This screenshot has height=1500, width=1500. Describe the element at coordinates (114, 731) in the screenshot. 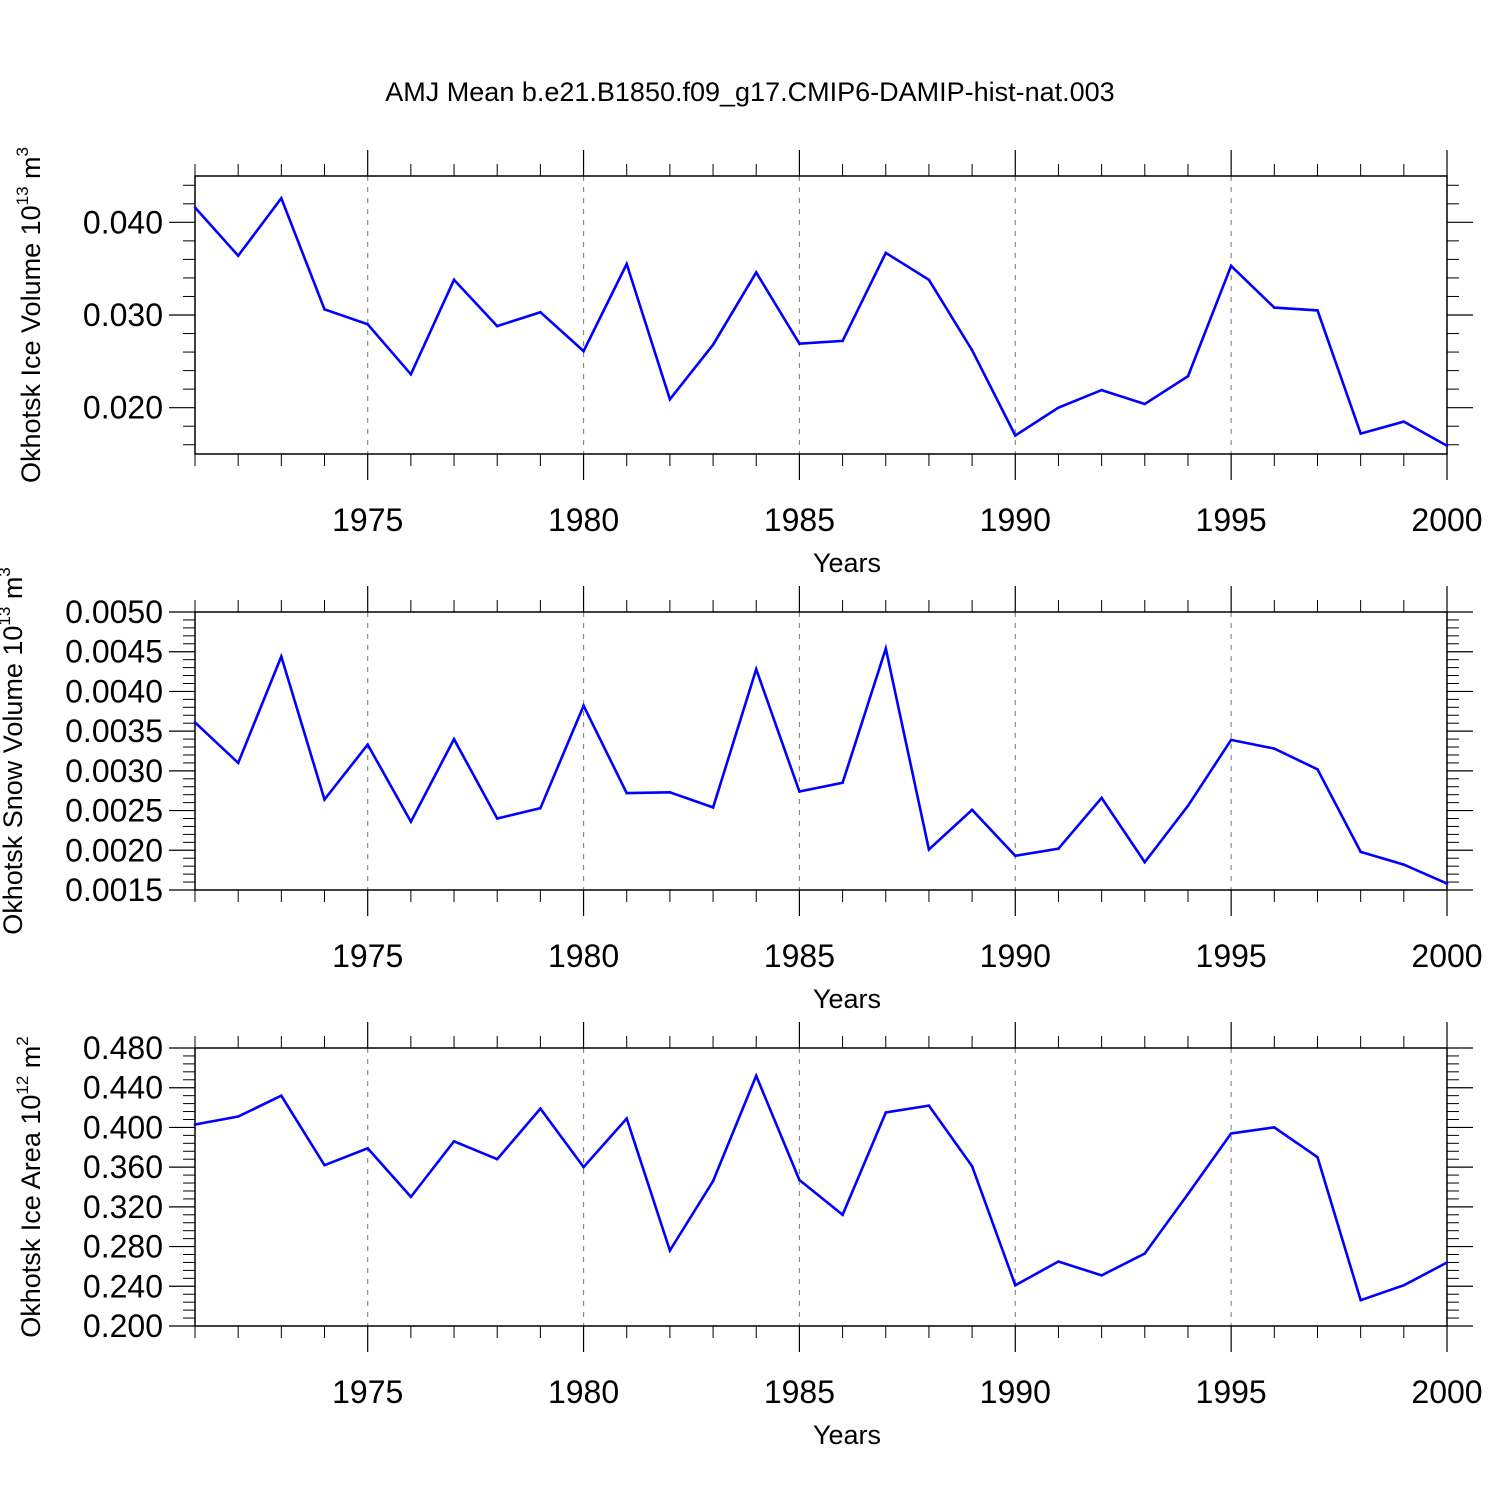

I see `y-tick-label: 0.0035` at that location.